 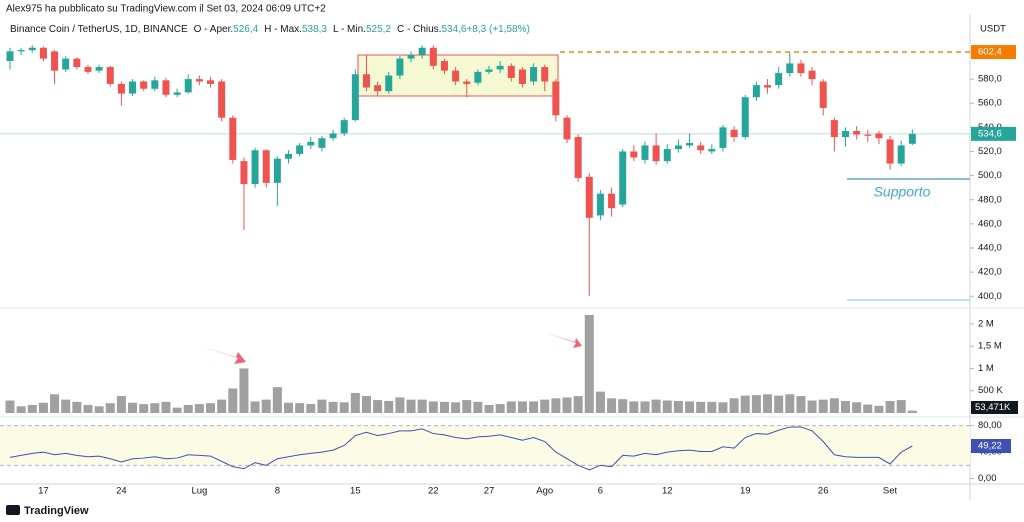 What do you see at coordinates (667, 491) in the screenshot?
I see `x-tick-label: 12` at bounding box center [667, 491].